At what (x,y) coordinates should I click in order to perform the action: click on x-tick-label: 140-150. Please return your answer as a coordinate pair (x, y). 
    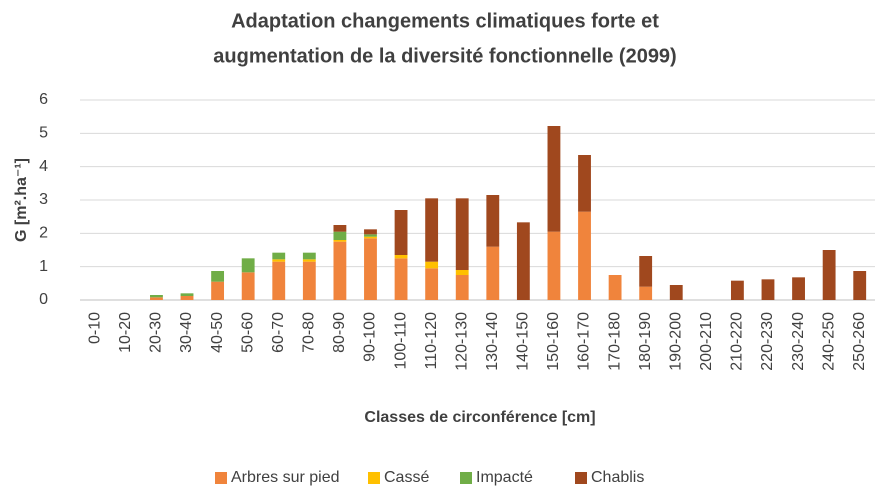
    Looking at the image, I should click on (523, 341).